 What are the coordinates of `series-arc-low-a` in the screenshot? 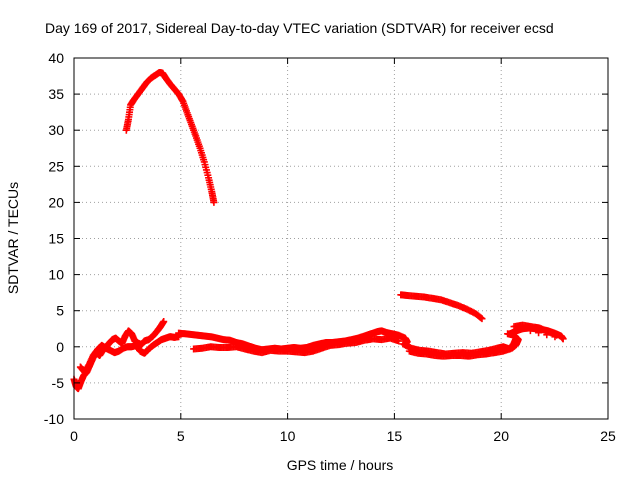 It's located at (119, 355).